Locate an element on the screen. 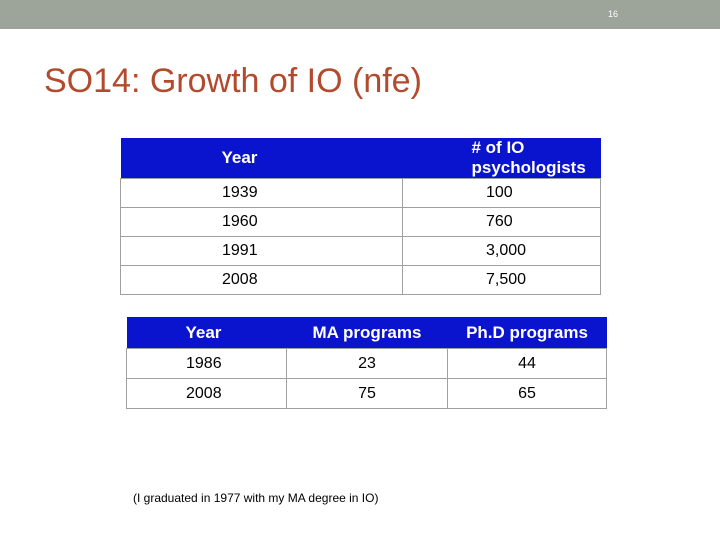  cell-count: 760 is located at coordinates (501, 222).